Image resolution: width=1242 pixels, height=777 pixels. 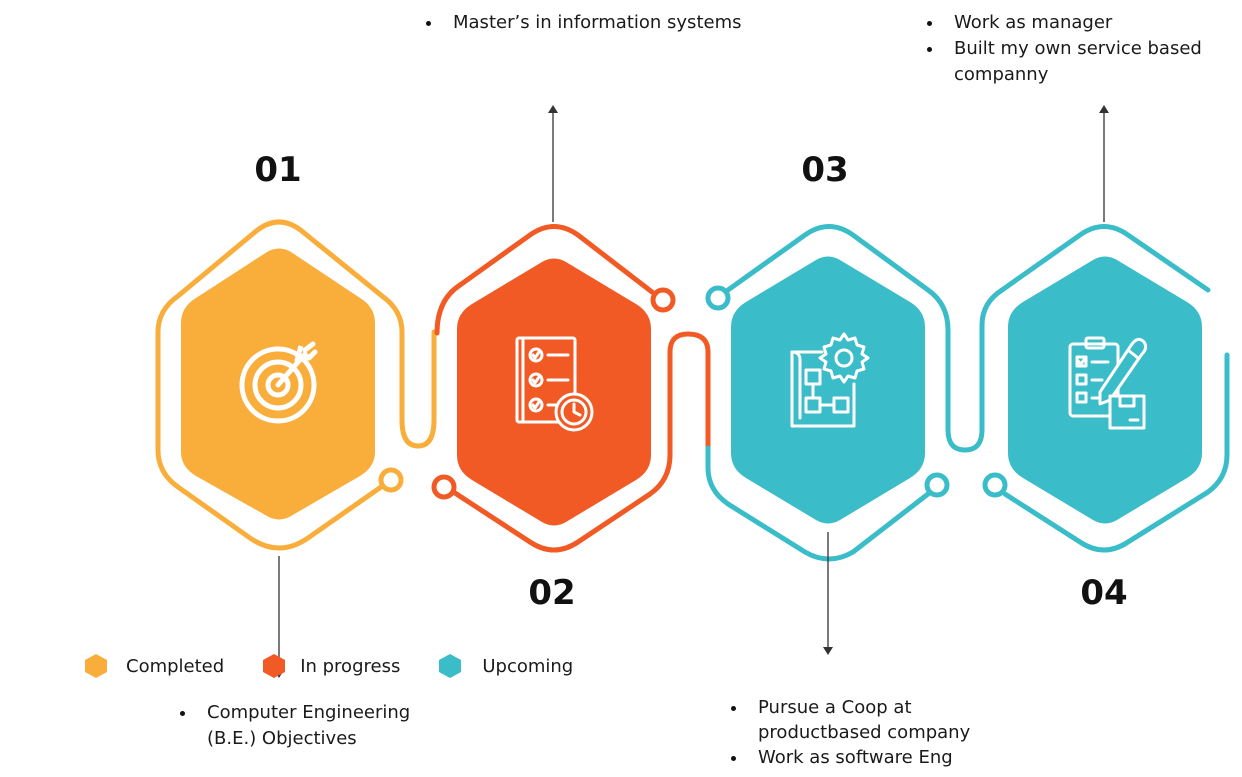 What do you see at coordinates (1001, 74) in the screenshot?
I see `bullet-line: companny` at bounding box center [1001, 74].